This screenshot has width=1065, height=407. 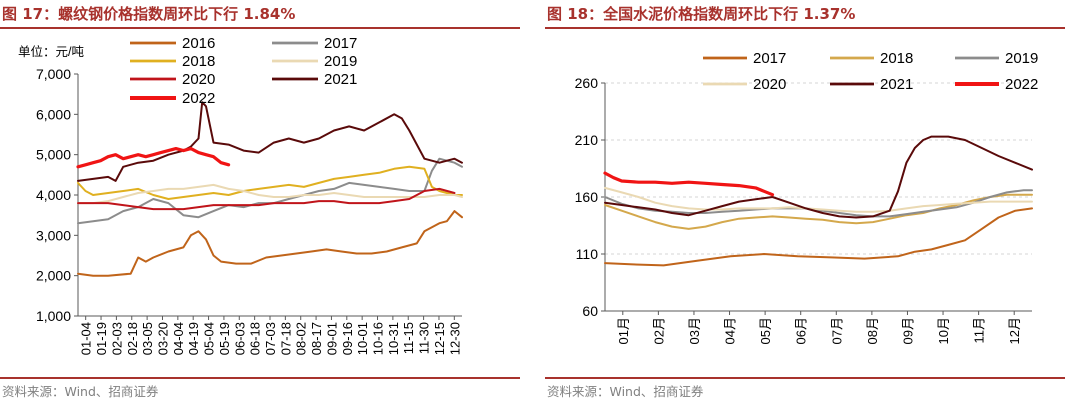 What do you see at coordinates (730, 330) in the screenshot?
I see `x-tick-label: 04月` at bounding box center [730, 330].